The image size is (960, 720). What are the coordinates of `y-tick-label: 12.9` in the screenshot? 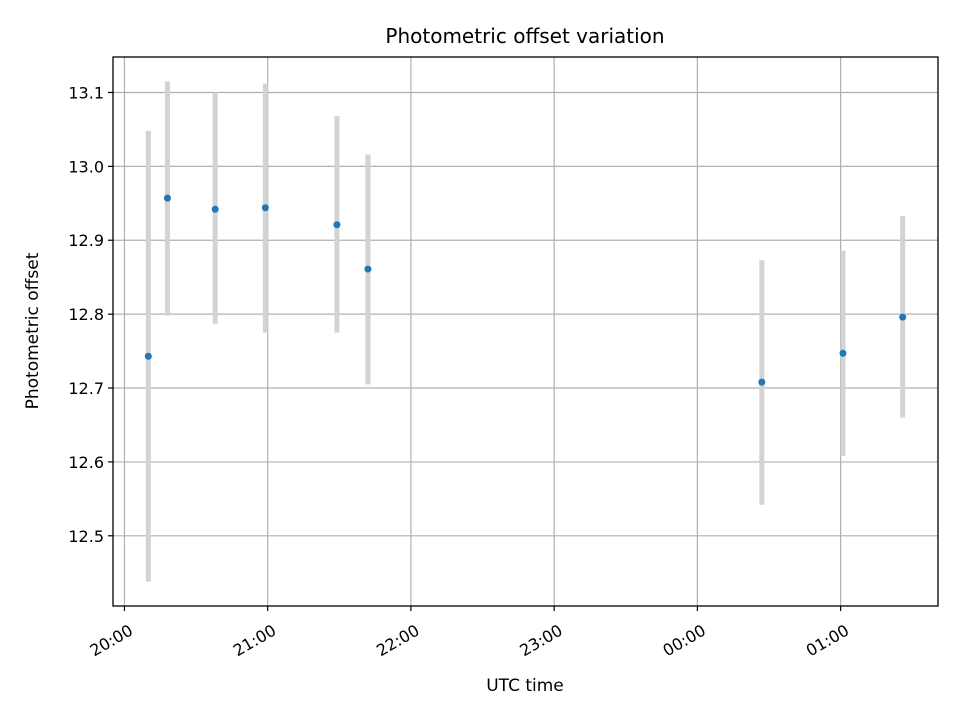 It's located at (86, 240).